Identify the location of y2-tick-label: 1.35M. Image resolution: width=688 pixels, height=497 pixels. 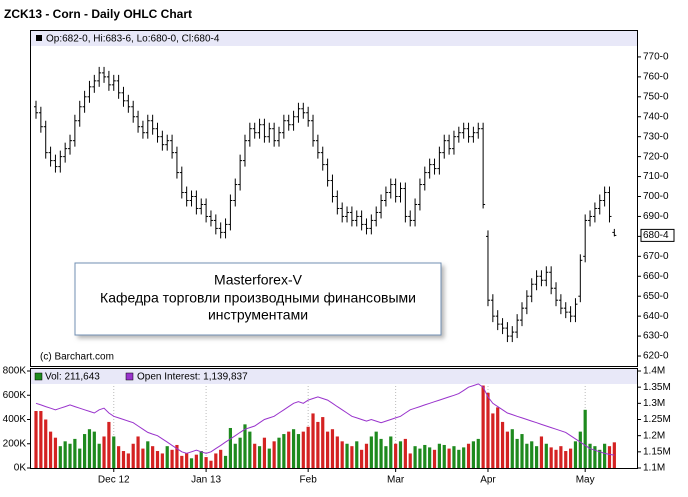
(657, 387).